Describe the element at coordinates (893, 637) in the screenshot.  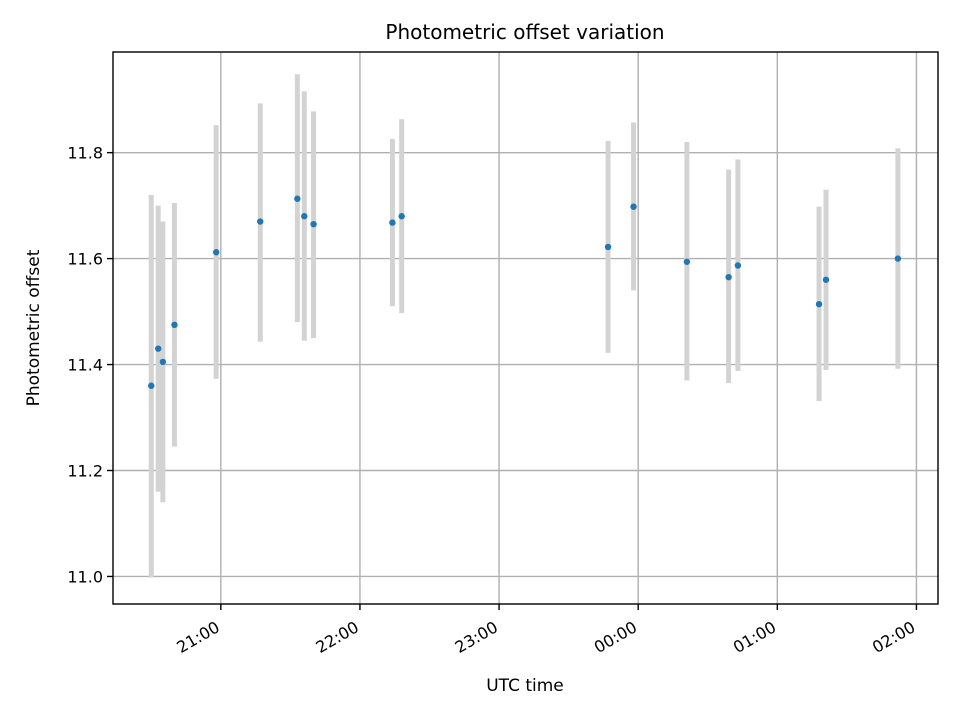
I see `x-tick-label: 02:00` at that location.